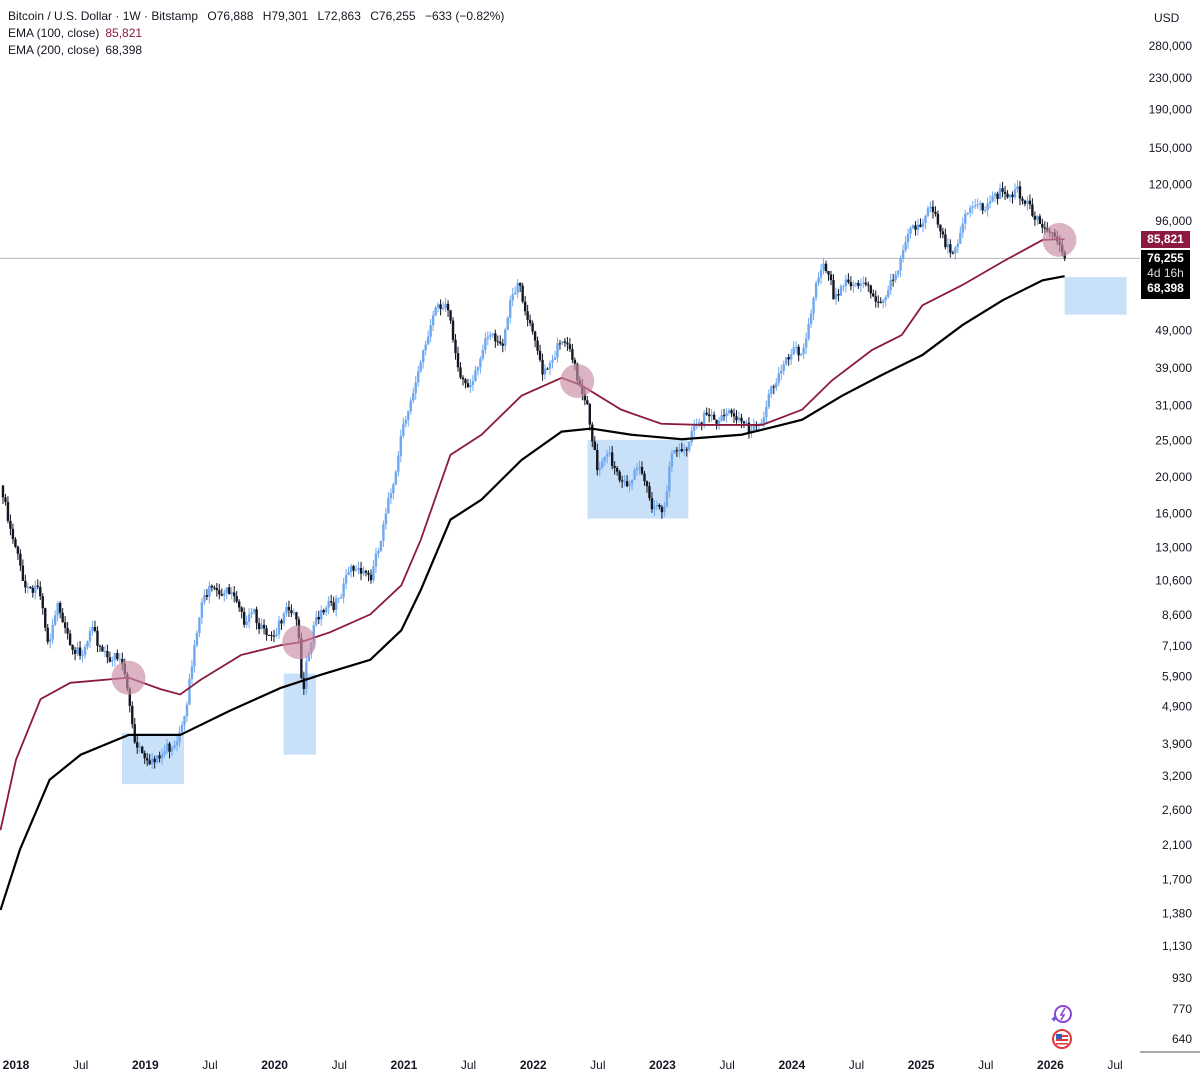 This screenshot has height=1070, width=1200. What do you see at coordinates (1059, 239) in the screenshot?
I see `highlight-circle` at bounding box center [1059, 239].